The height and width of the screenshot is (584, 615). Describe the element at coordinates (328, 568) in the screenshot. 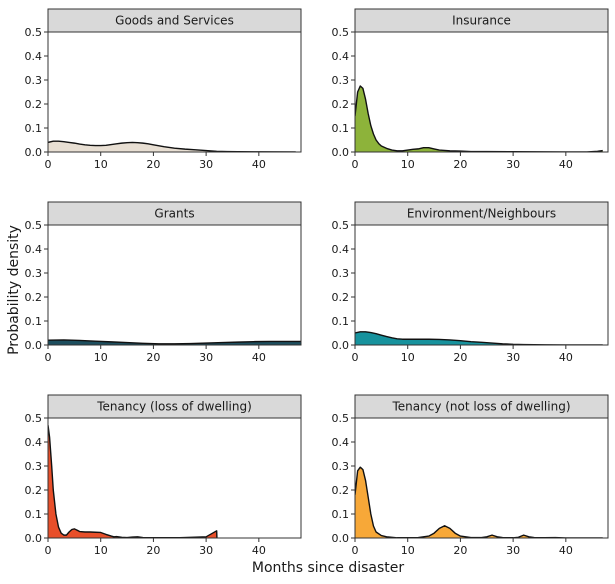

I see `x-axis-title: Months since disaster` at that location.